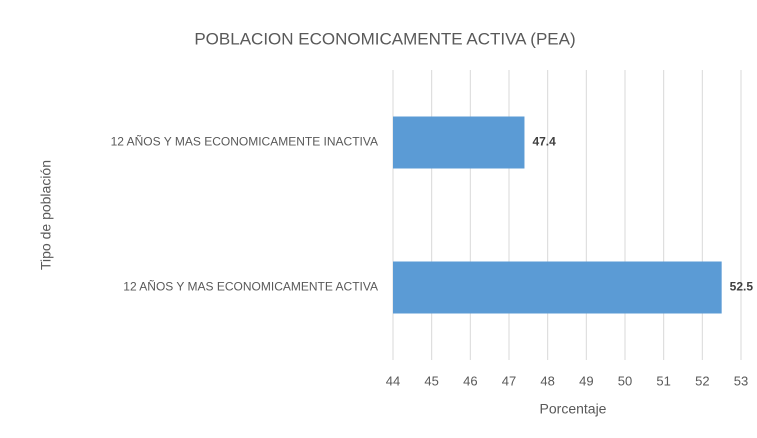 This screenshot has height=438, width=757. I want to click on x-tick-label: 47, so click(509, 380).